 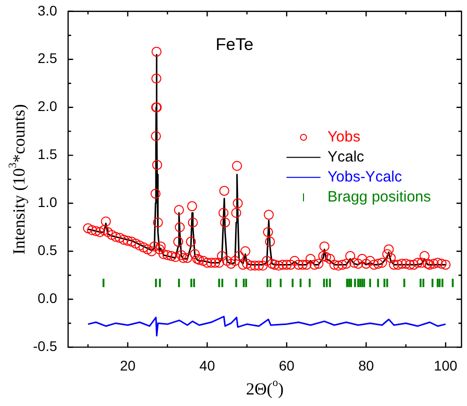 What do you see at coordinates (48, 202) in the screenshot?
I see `y-tick-label: 1.0` at bounding box center [48, 202].